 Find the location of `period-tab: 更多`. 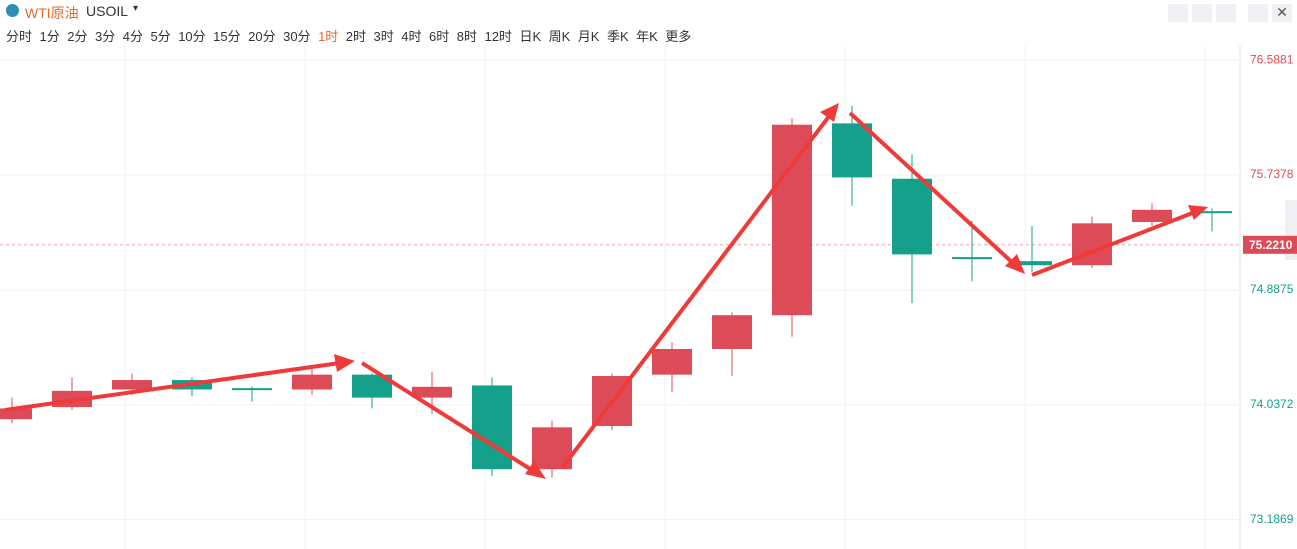

period-tab: 更多 is located at coordinates (678, 36).